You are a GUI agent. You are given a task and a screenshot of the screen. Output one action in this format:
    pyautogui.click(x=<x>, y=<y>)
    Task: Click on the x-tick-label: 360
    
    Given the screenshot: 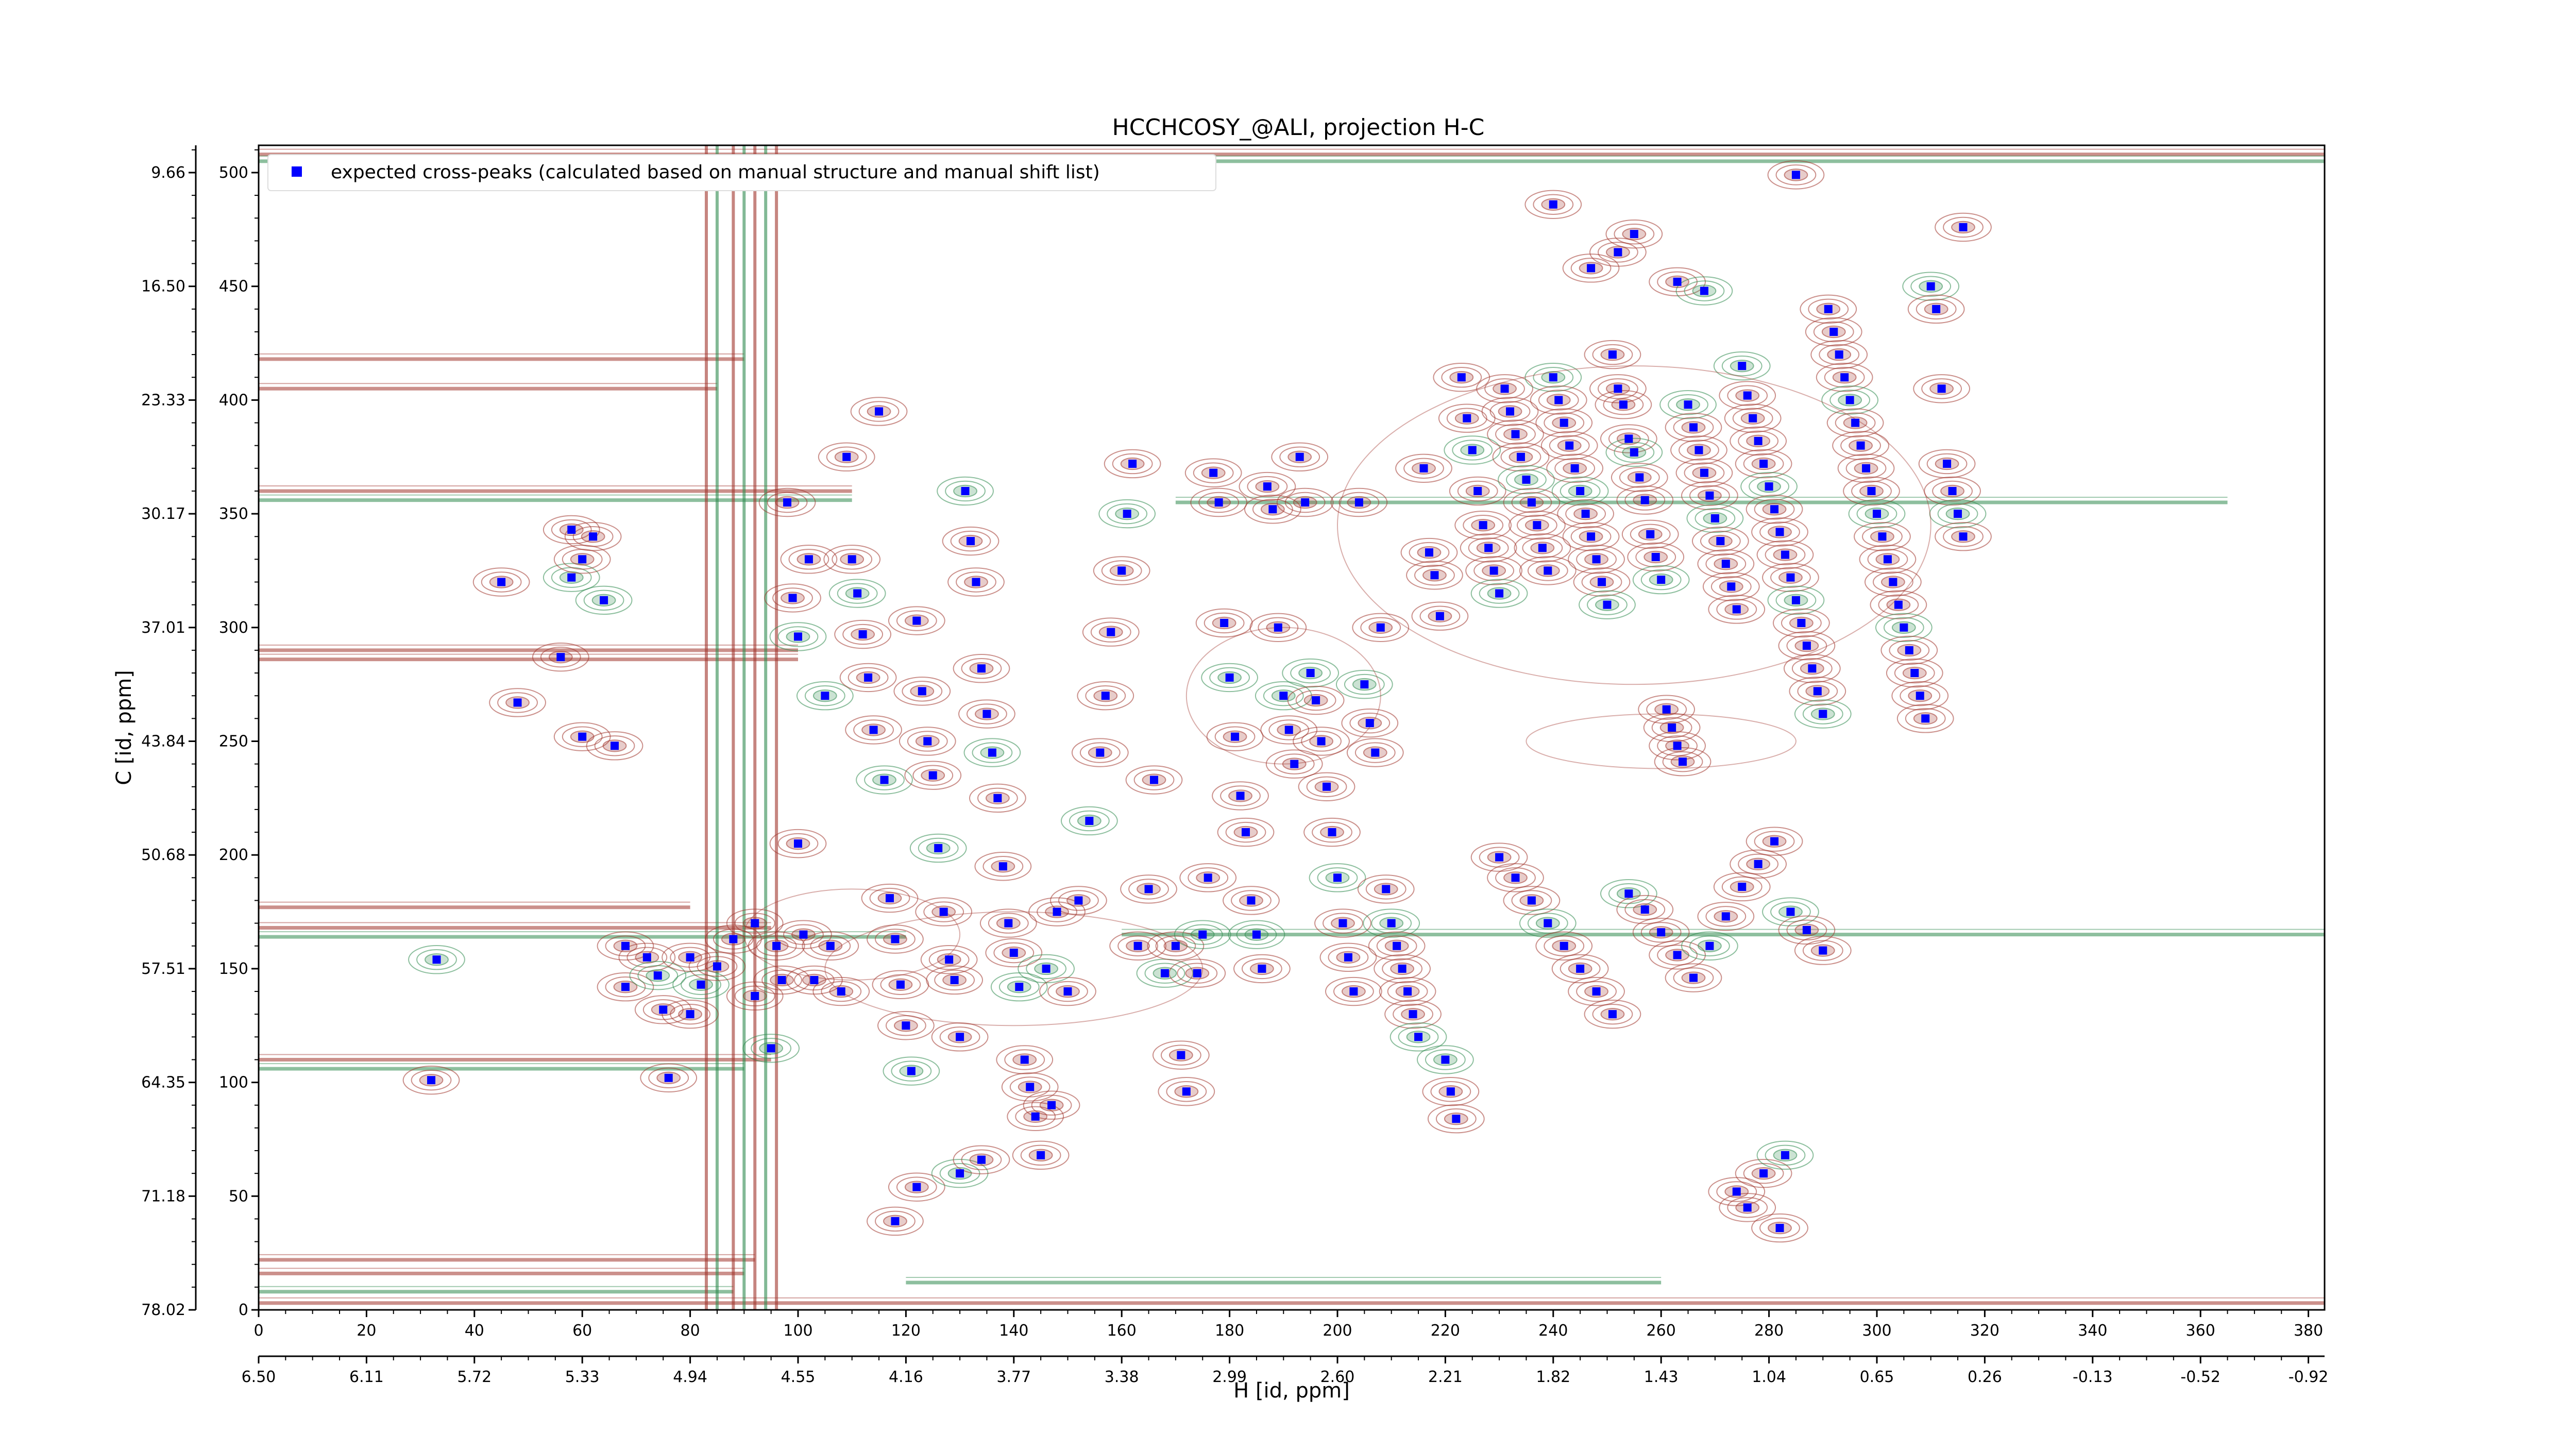 What is the action you would take?
    pyautogui.click(x=2200, y=1331)
    